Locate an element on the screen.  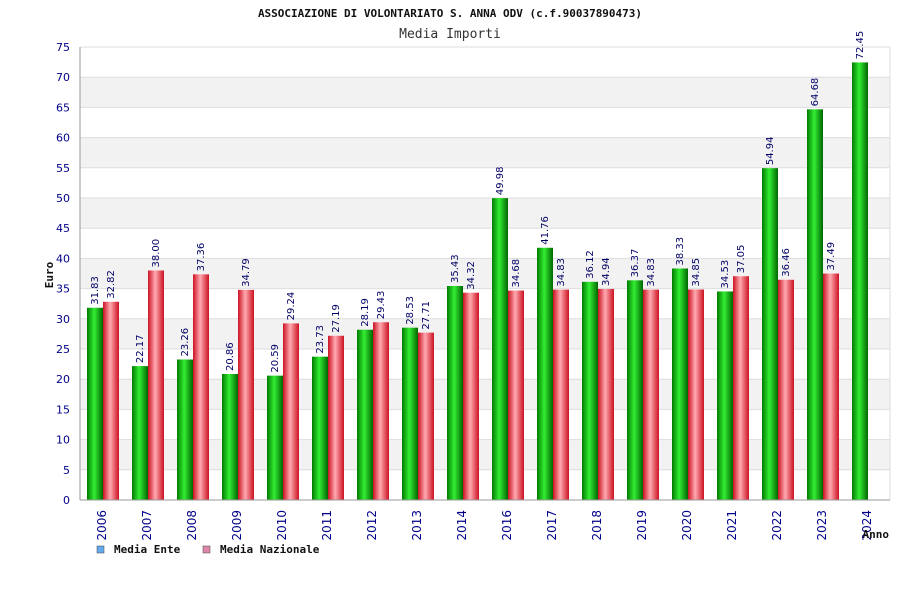
value-label-media-nazionale: 34.68 is located at coordinates (516, 273).